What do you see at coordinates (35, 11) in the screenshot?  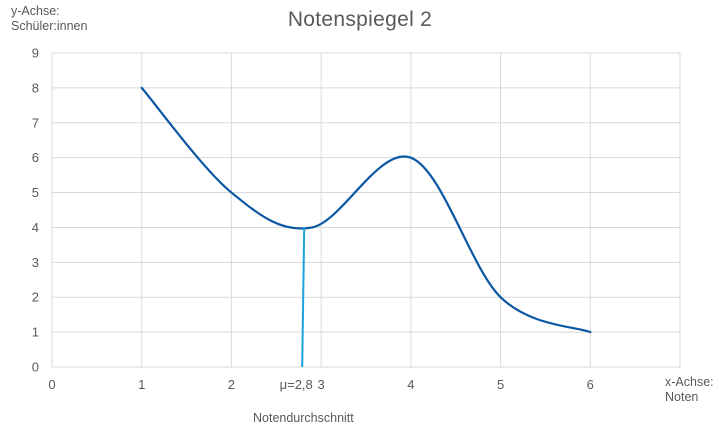 I see `y-axis-title-line-1: y-Achse:` at bounding box center [35, 11].